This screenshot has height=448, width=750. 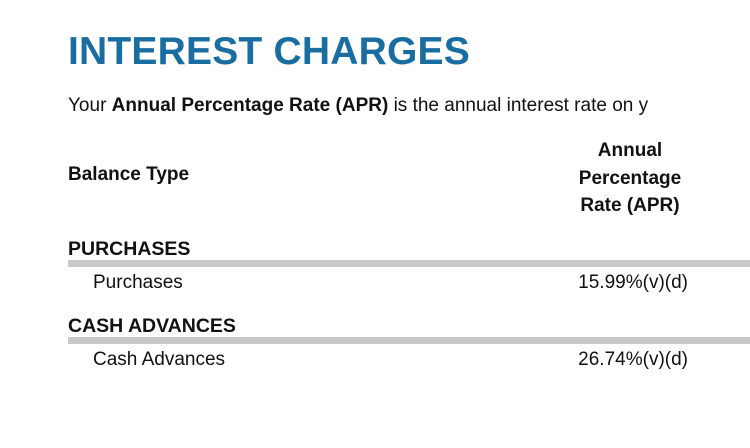 I want to click on section-heading-cash-advances: CASH ADVANCES, so click(x=152, y=326).